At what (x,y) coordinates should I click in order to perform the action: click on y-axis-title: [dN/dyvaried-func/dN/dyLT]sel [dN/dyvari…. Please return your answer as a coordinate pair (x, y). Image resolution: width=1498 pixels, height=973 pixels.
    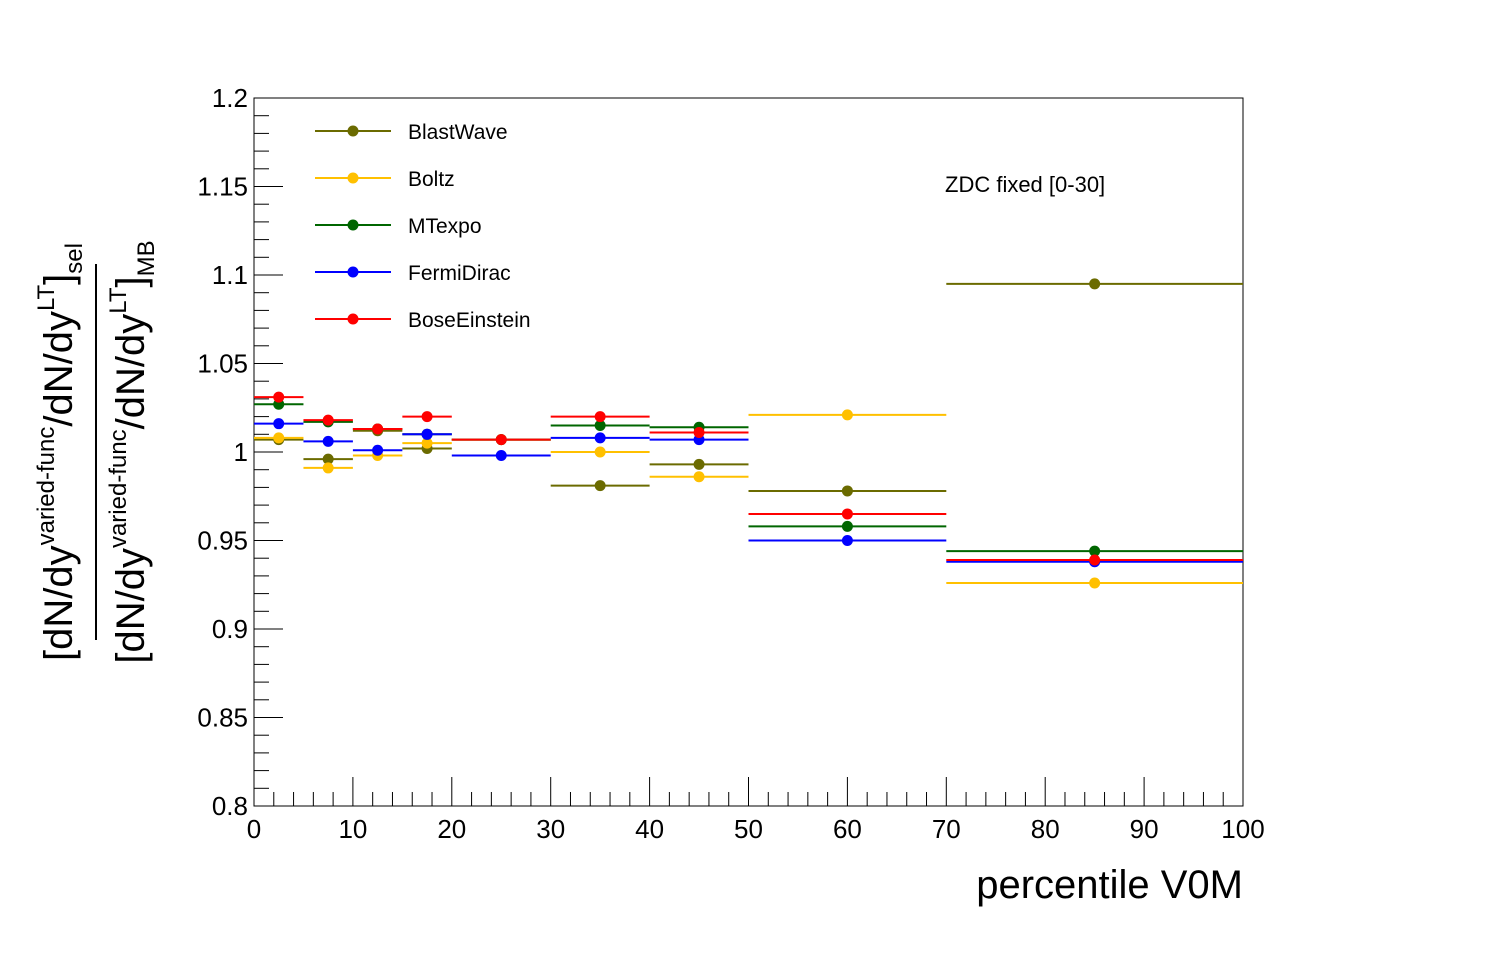
    Looking at the image, I should click on (96, 451).